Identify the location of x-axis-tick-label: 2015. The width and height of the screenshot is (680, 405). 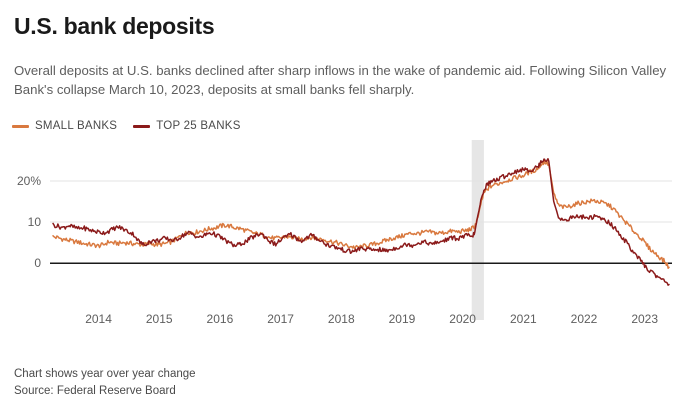
(159, 319).